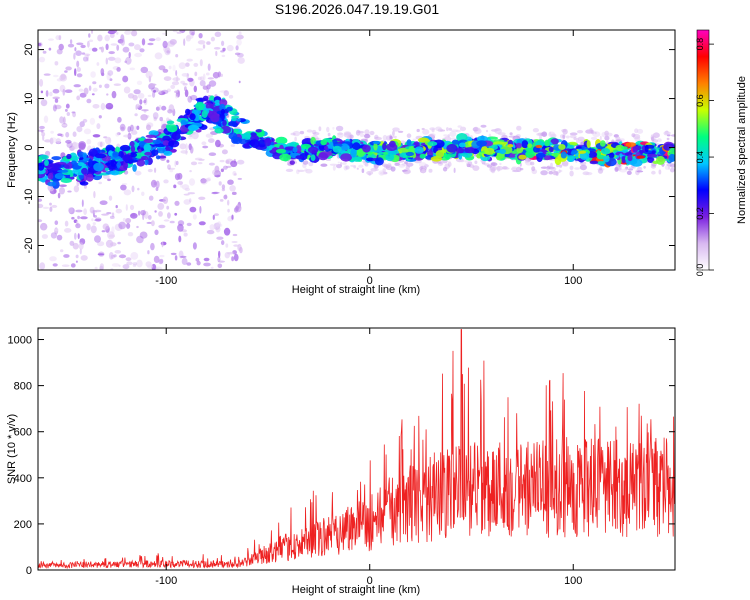 The width and height of the screenshot is (750, 600). I want to click on spectrogram-xtick-label: 100, so click(573, 281).